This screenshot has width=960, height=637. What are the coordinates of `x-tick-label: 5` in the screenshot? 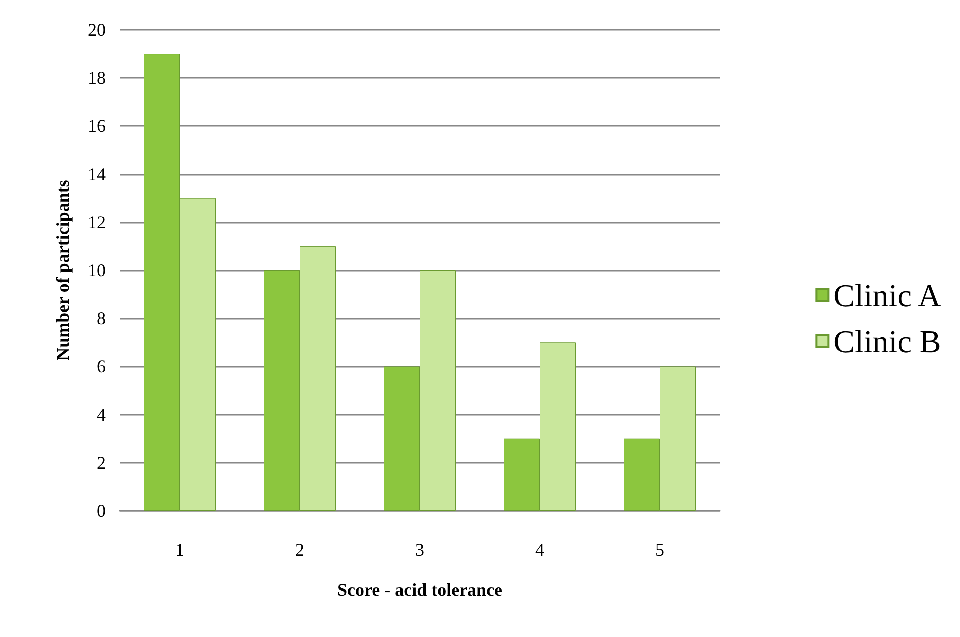 It's located at (660, 550).